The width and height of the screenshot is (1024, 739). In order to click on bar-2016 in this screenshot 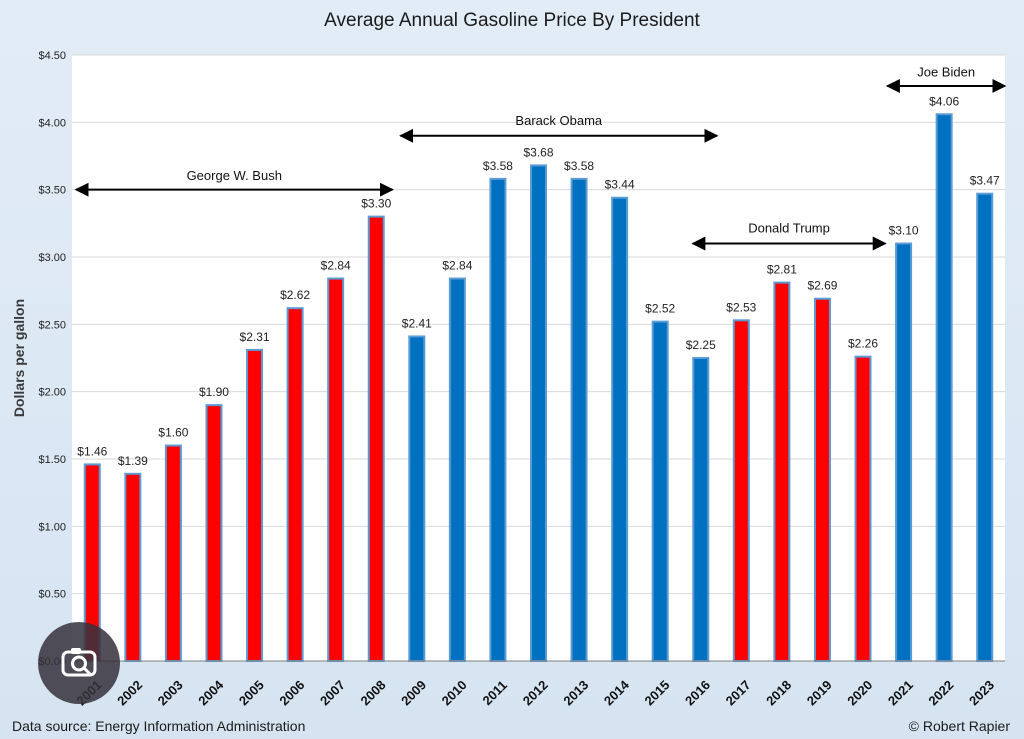, I will do `click(701, 509)`.